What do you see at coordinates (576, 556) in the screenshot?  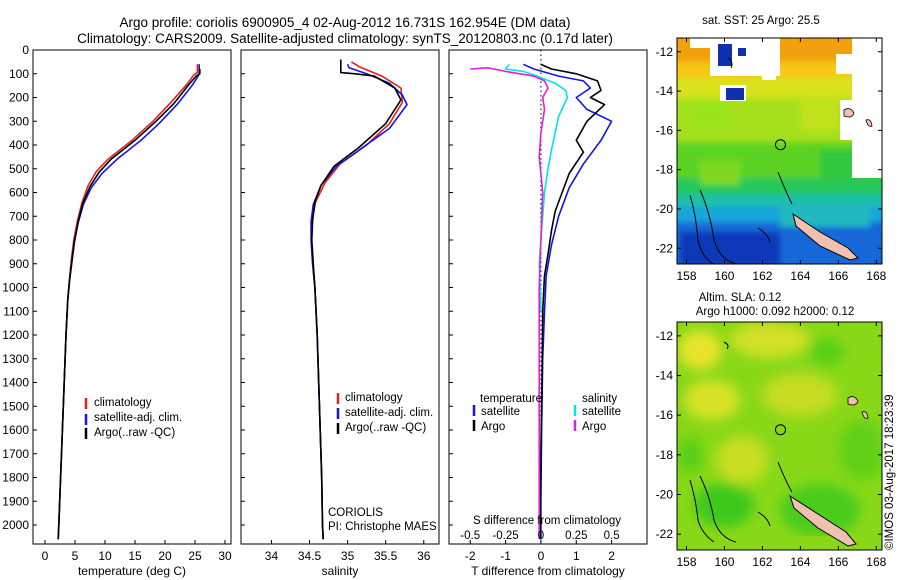 I see `x-tick-label: 1` at bounding box center [576, 556].